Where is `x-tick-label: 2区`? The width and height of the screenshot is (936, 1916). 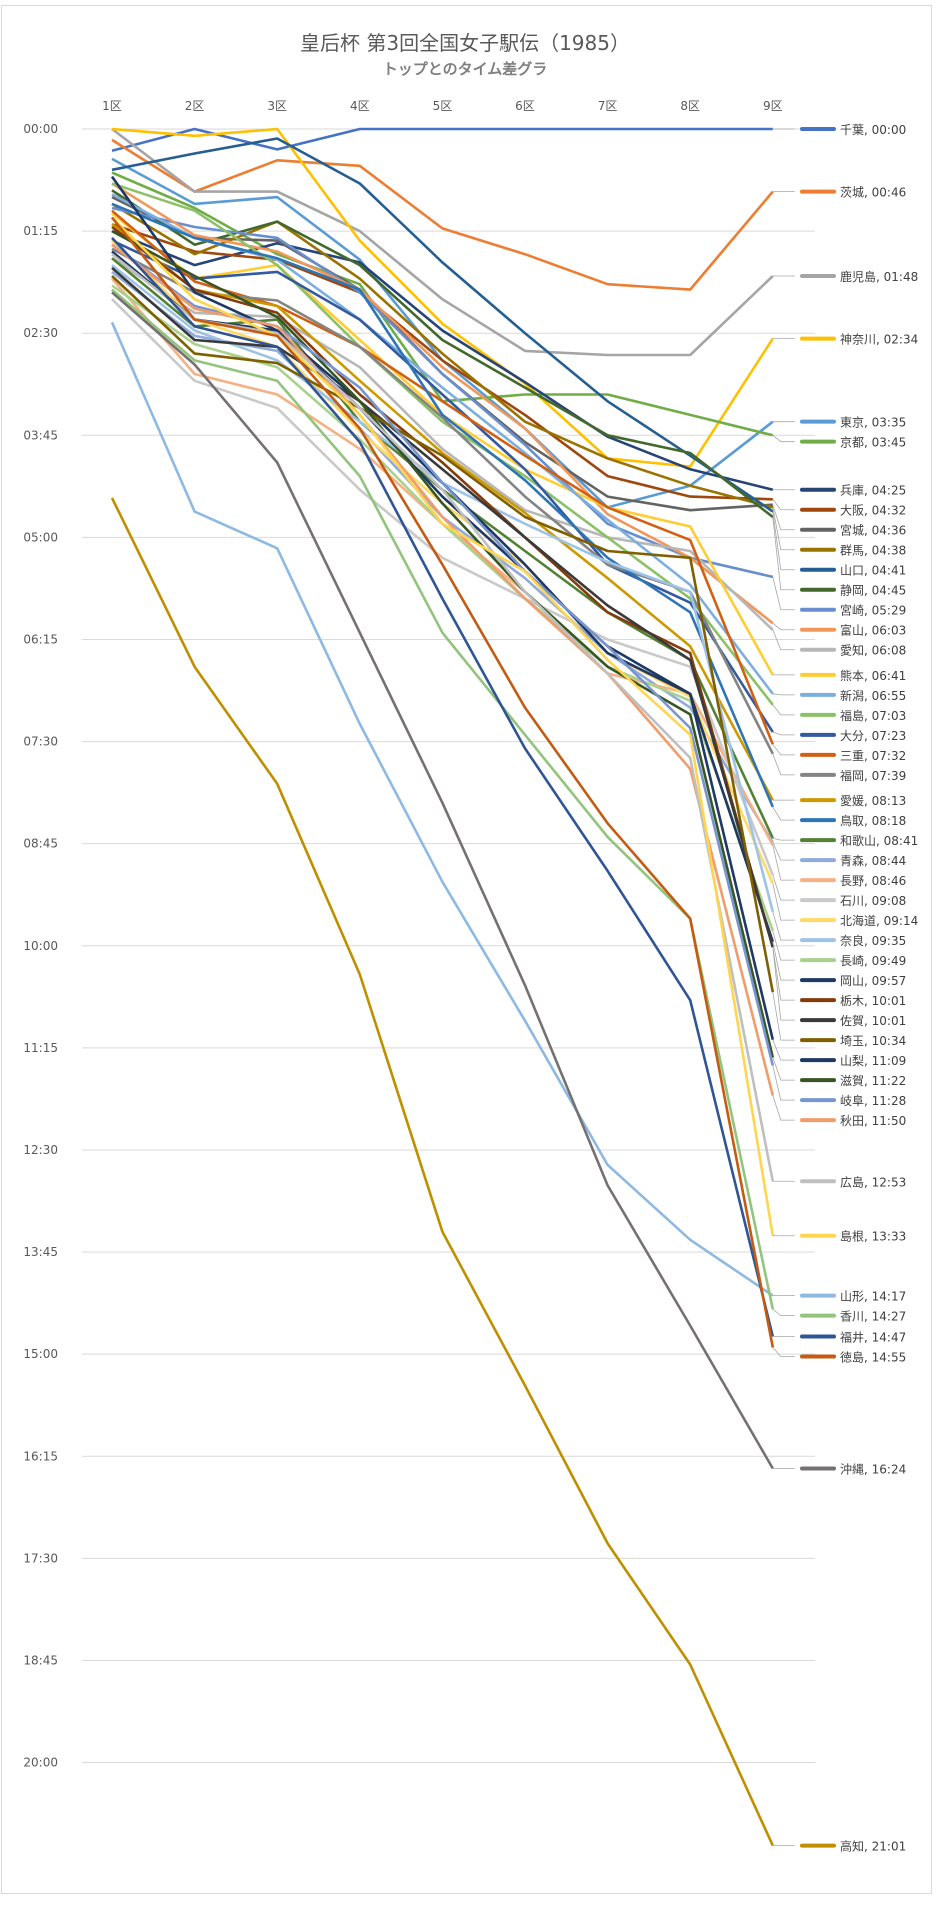
x-tick-label: 2区 is located at coordinates (195, 106).